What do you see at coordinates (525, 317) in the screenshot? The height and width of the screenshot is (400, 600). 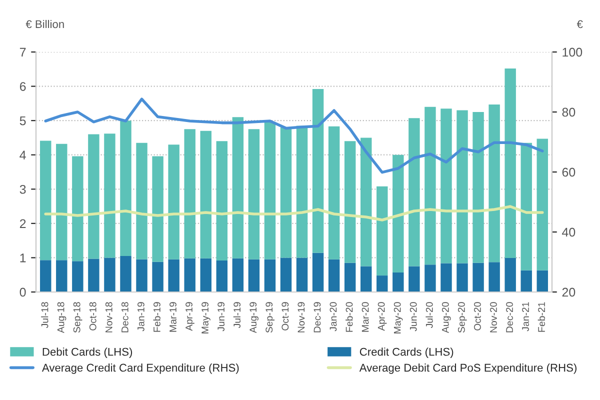 I see `x-tick-label: Jan-21` at bounding box center [525, 317].